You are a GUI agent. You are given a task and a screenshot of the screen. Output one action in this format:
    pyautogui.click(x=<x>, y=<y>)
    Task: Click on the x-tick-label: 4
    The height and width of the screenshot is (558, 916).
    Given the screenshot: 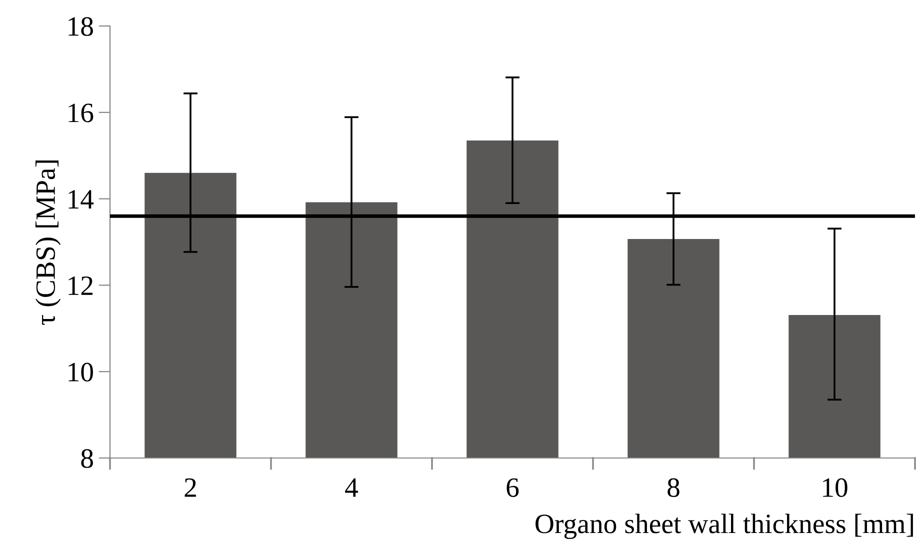 What is the action you would take?
    pyautogui.click(x=351, y=487)
    